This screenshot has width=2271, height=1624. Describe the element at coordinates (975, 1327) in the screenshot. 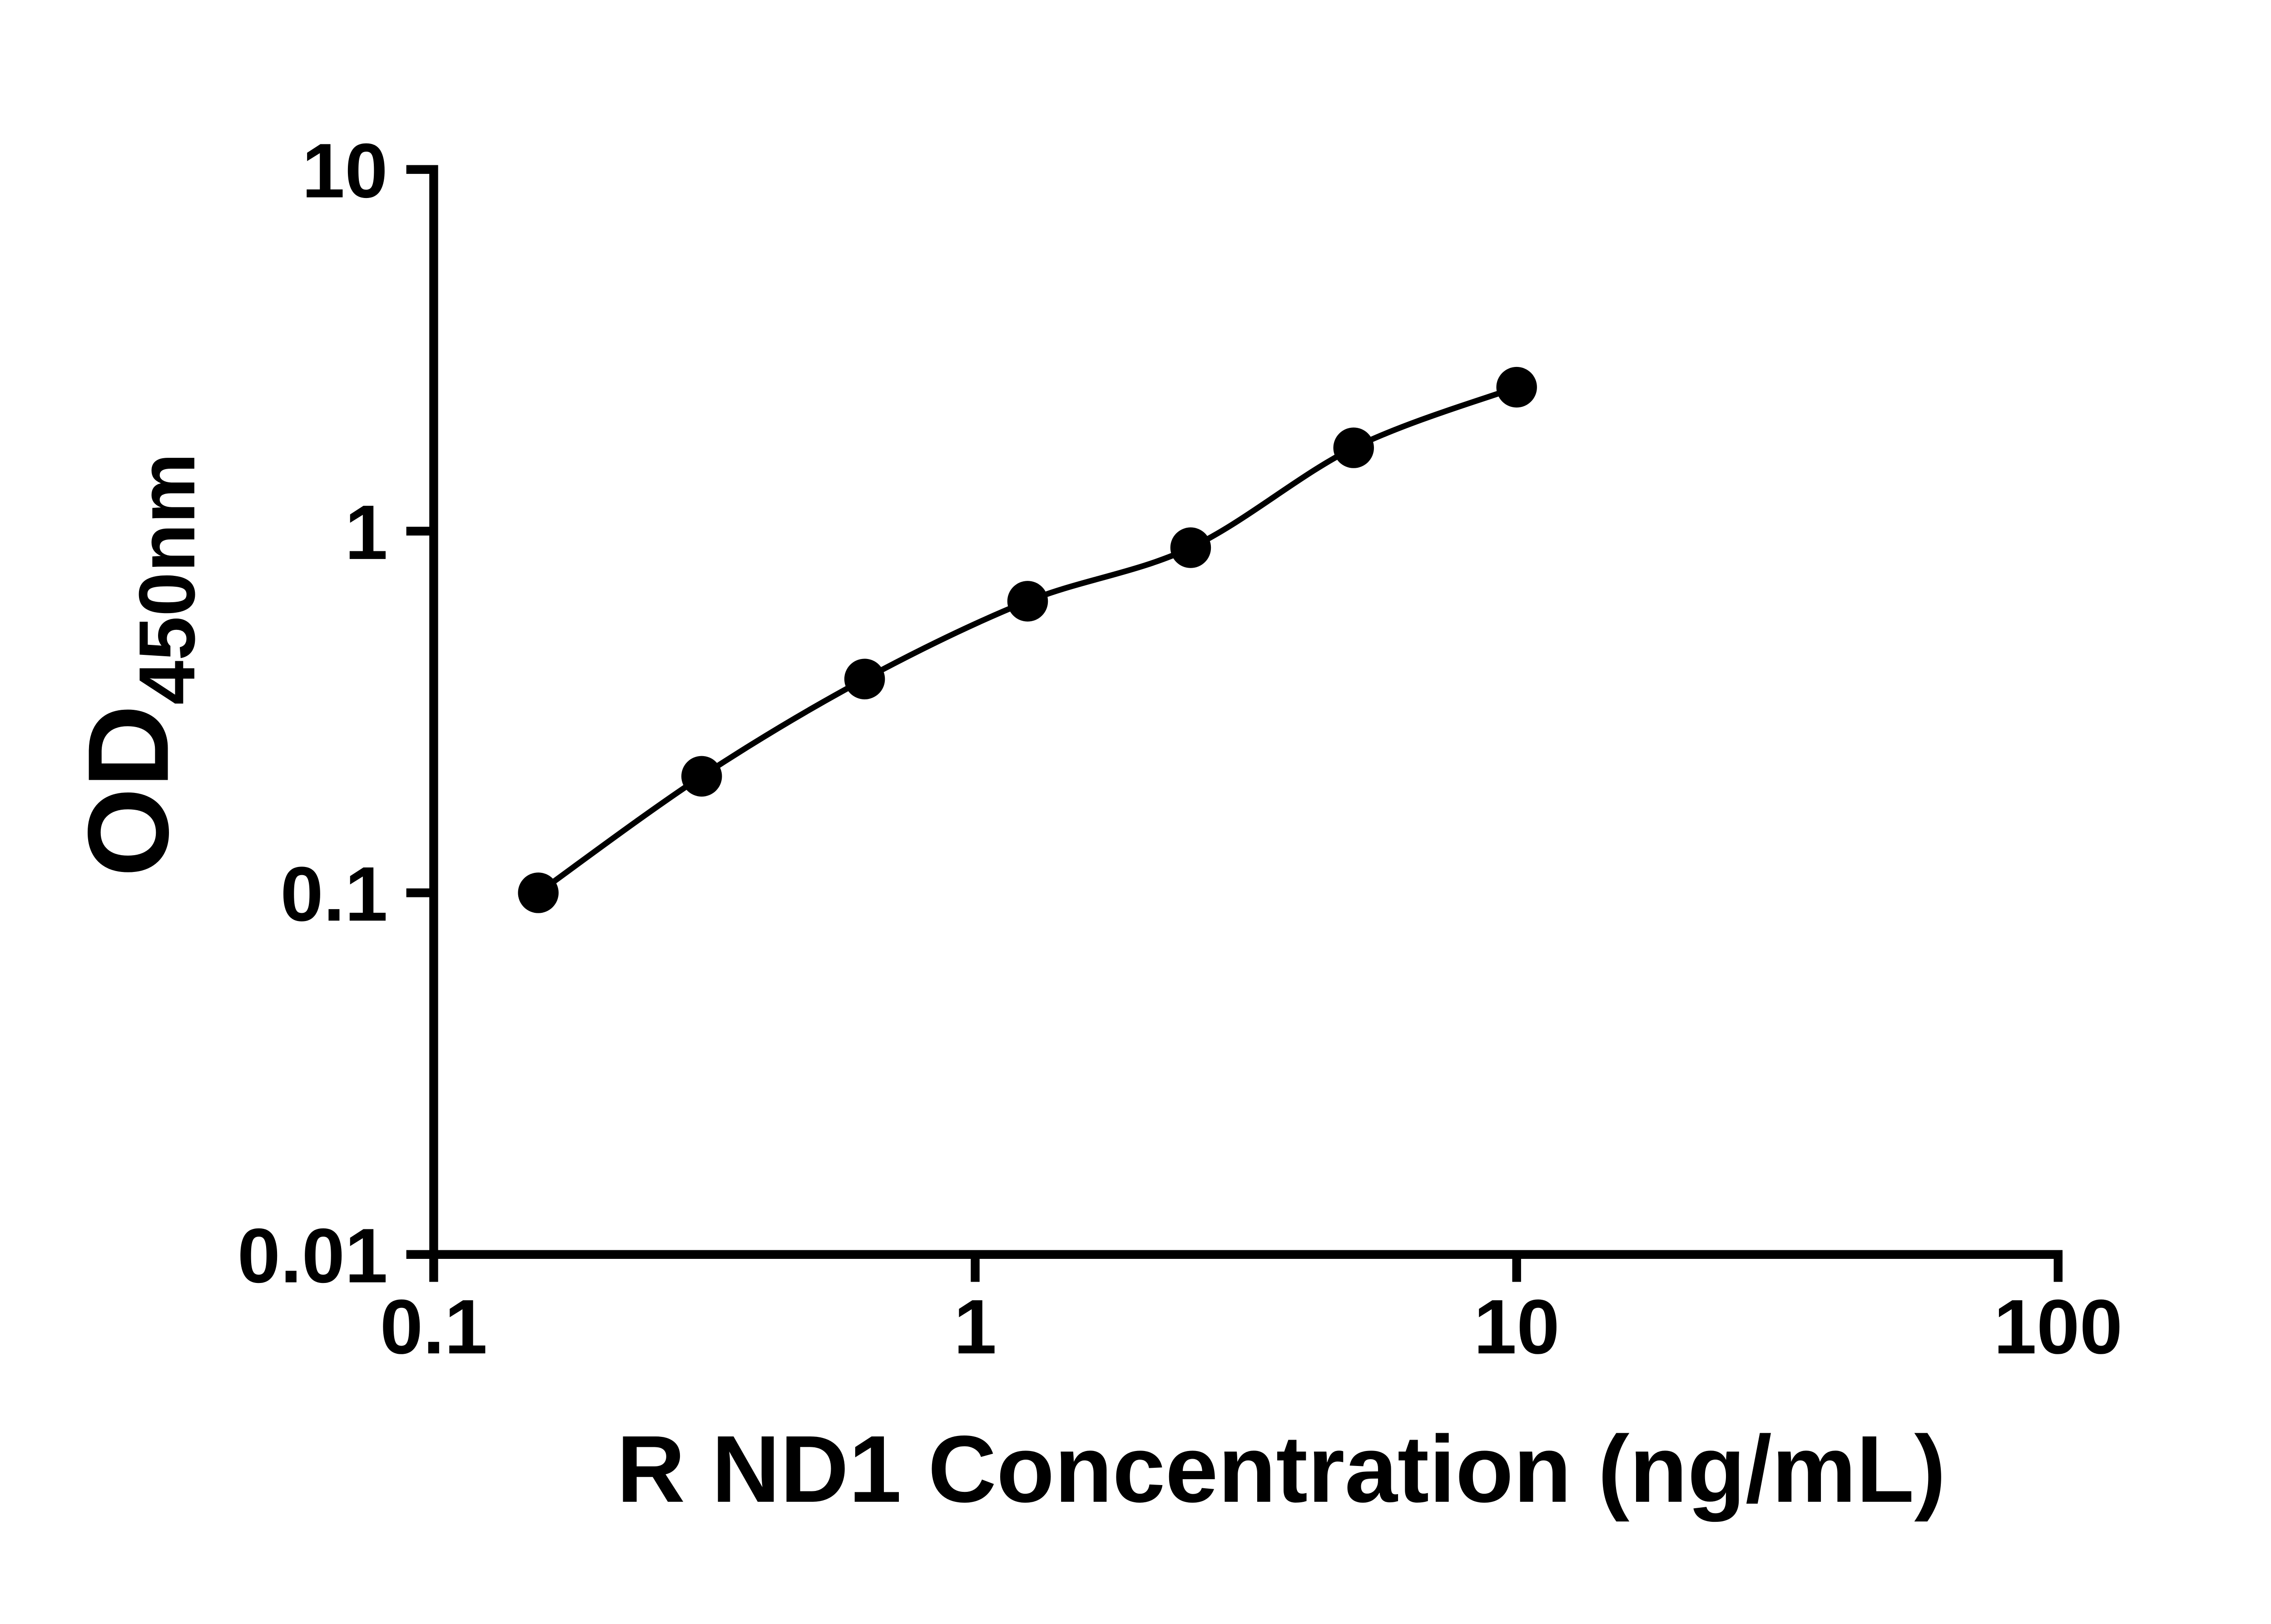

I see `x-axis-tick-label: 1` at that location.